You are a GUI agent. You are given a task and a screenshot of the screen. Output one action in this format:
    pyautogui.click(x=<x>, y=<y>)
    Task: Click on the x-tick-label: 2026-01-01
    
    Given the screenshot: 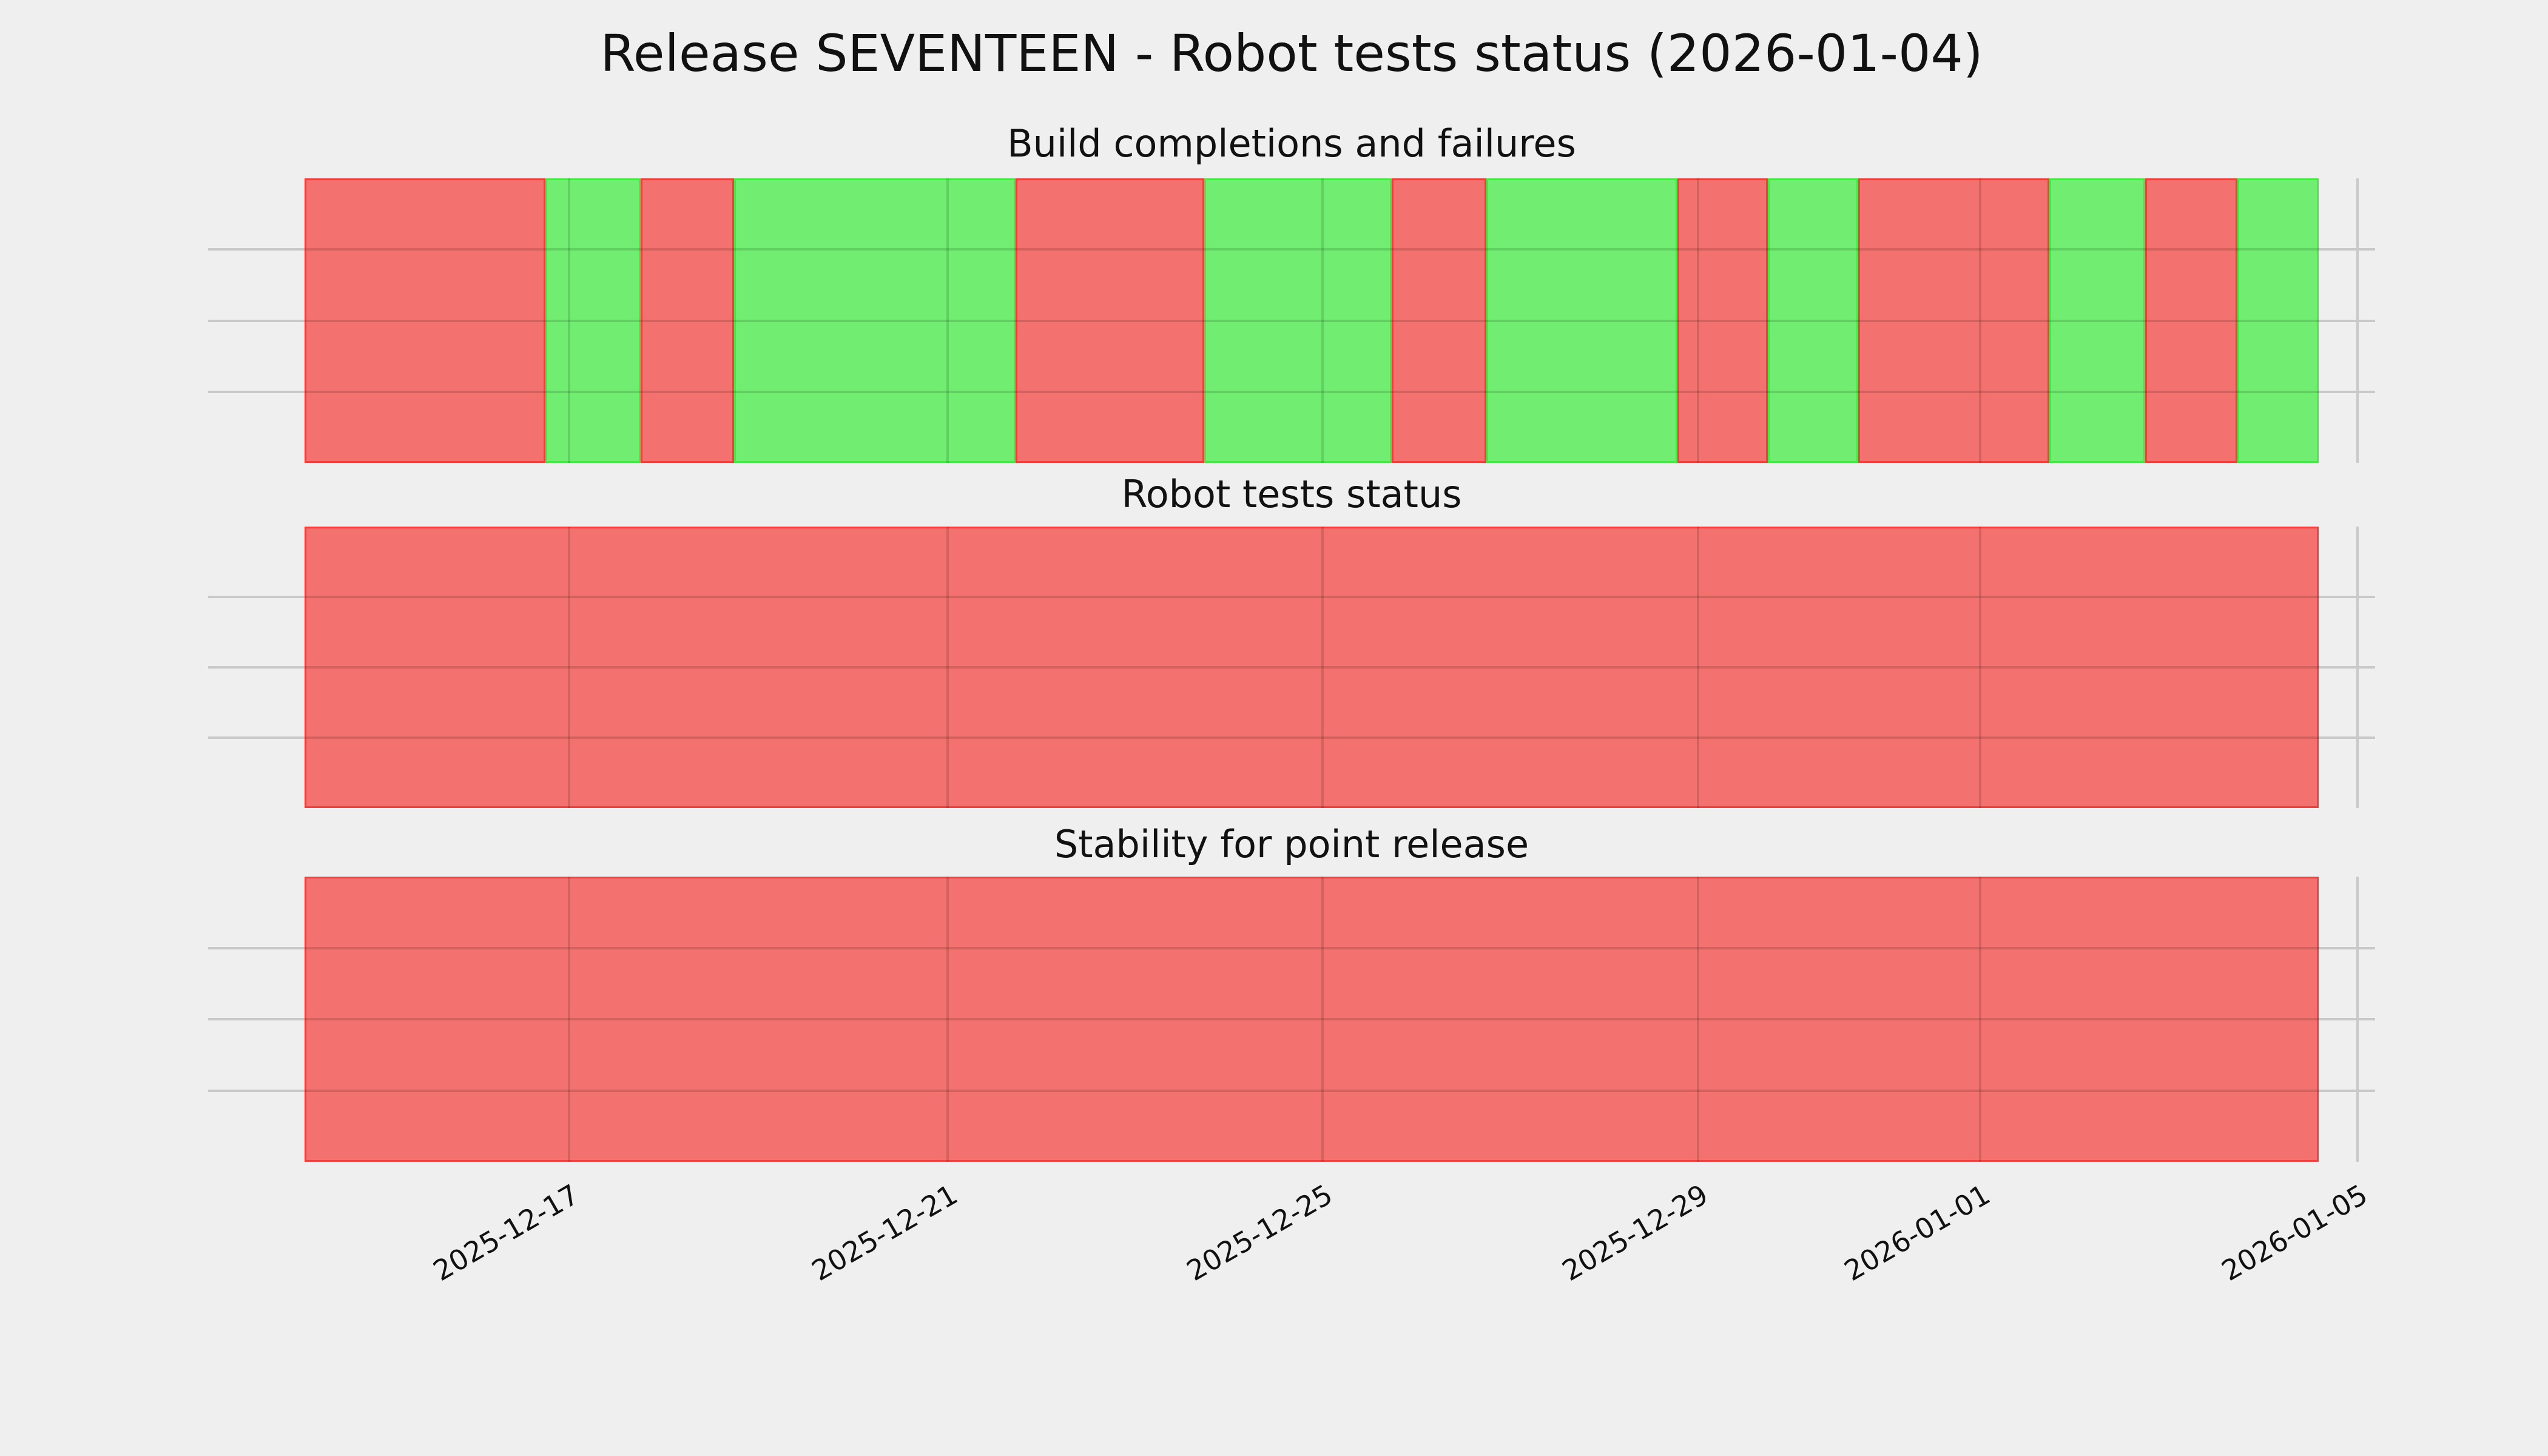 What is the action you would take?
    pyautogui.click(x=1916, y=1232)
    